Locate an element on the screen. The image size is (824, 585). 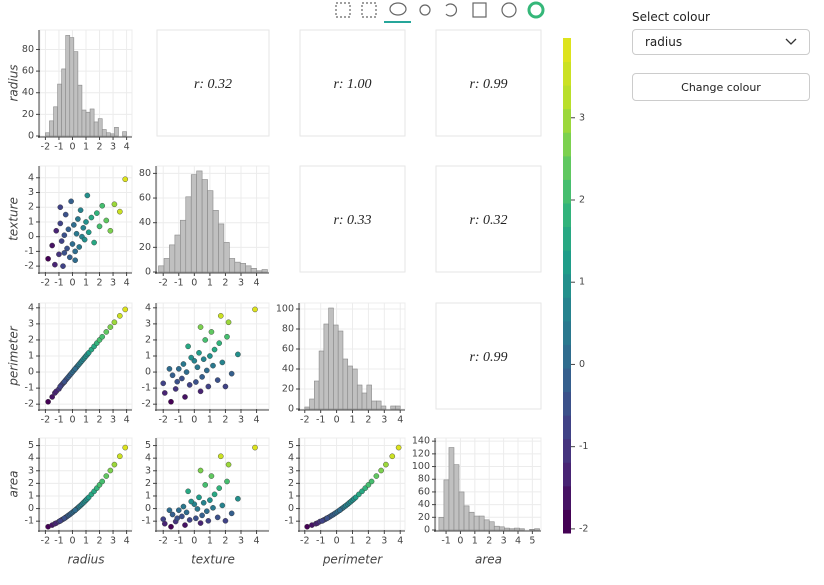
help-icon is located at coordinates (509, 10).